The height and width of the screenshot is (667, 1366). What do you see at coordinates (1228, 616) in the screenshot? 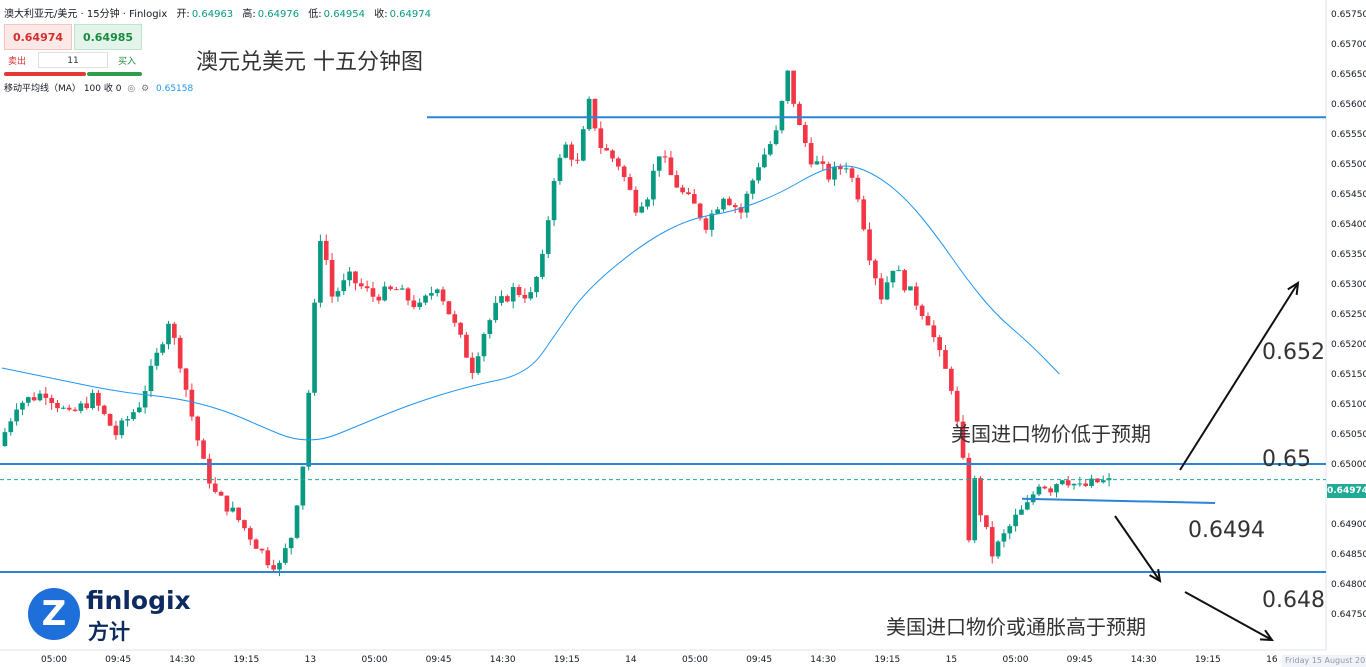
I see `arrow-down-extended` at bounding box center [1228, 616].